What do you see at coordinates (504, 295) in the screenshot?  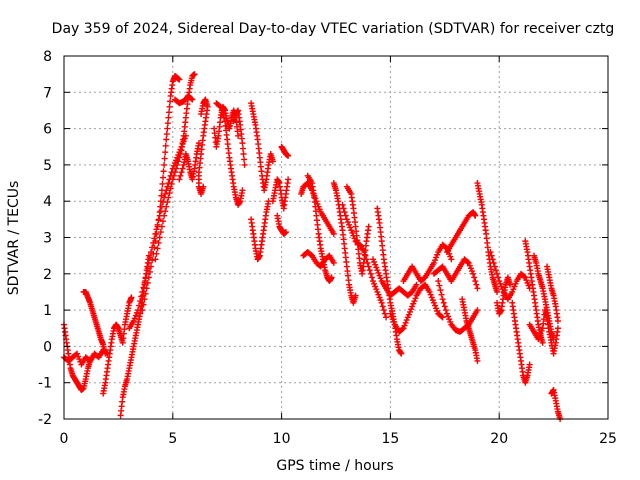 I see `series-arc36` at bounding box center [504, 295].